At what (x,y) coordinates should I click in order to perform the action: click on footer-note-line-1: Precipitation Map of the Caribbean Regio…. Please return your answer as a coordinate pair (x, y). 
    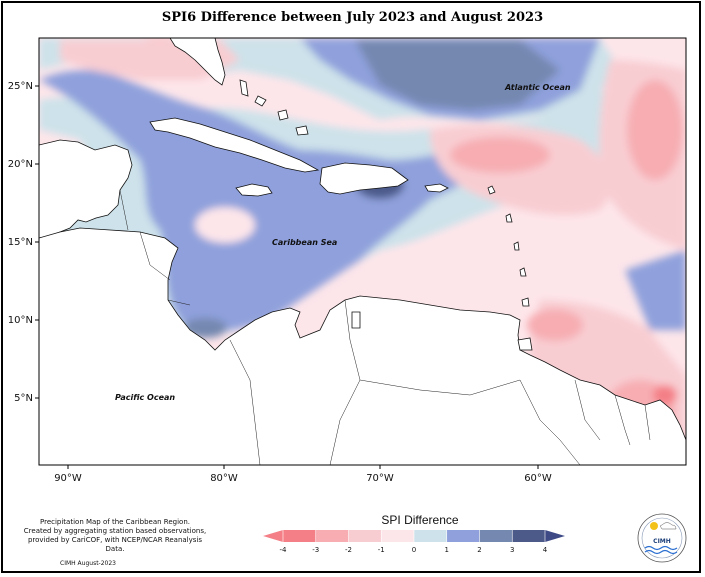
    Looking at the image, I should click on (115, 522).